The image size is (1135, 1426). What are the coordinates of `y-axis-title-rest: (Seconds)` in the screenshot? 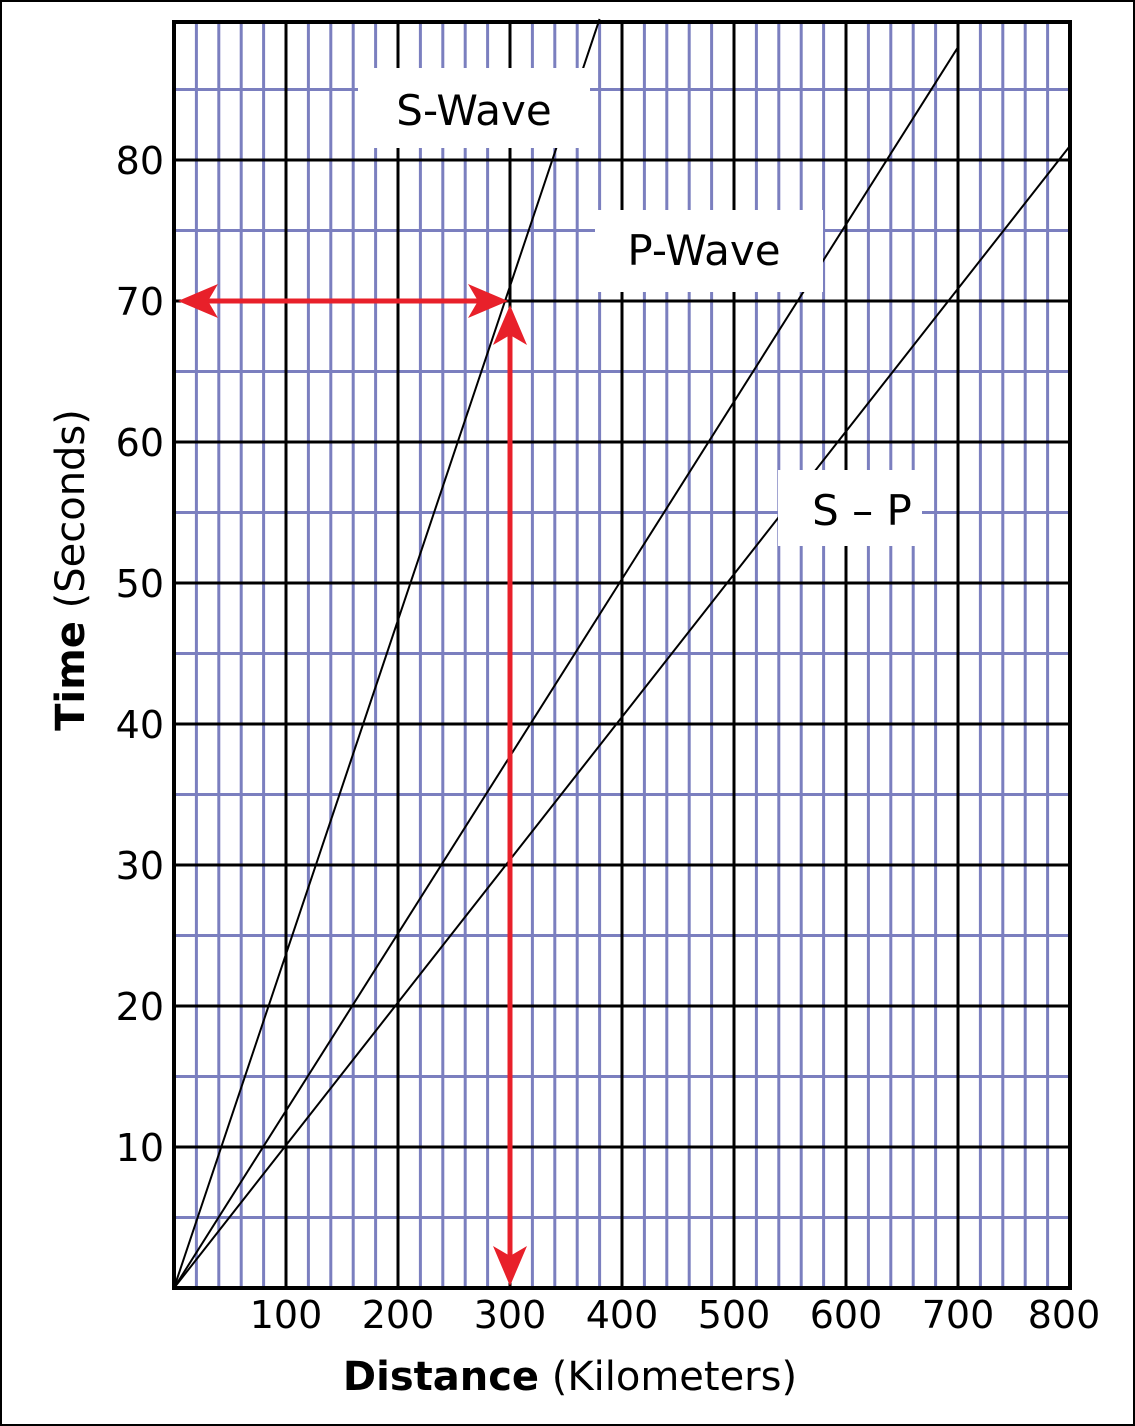 It's located at (71, 508).